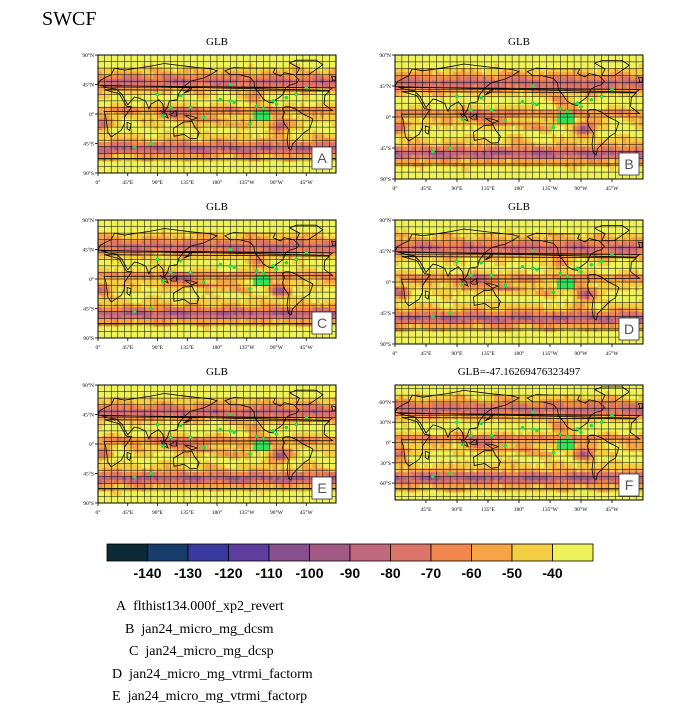  What do you see at coordinates (158, 182) in the screenshot?
I see `lon-tick-label: 90°E` at bounding box center [158, 182].